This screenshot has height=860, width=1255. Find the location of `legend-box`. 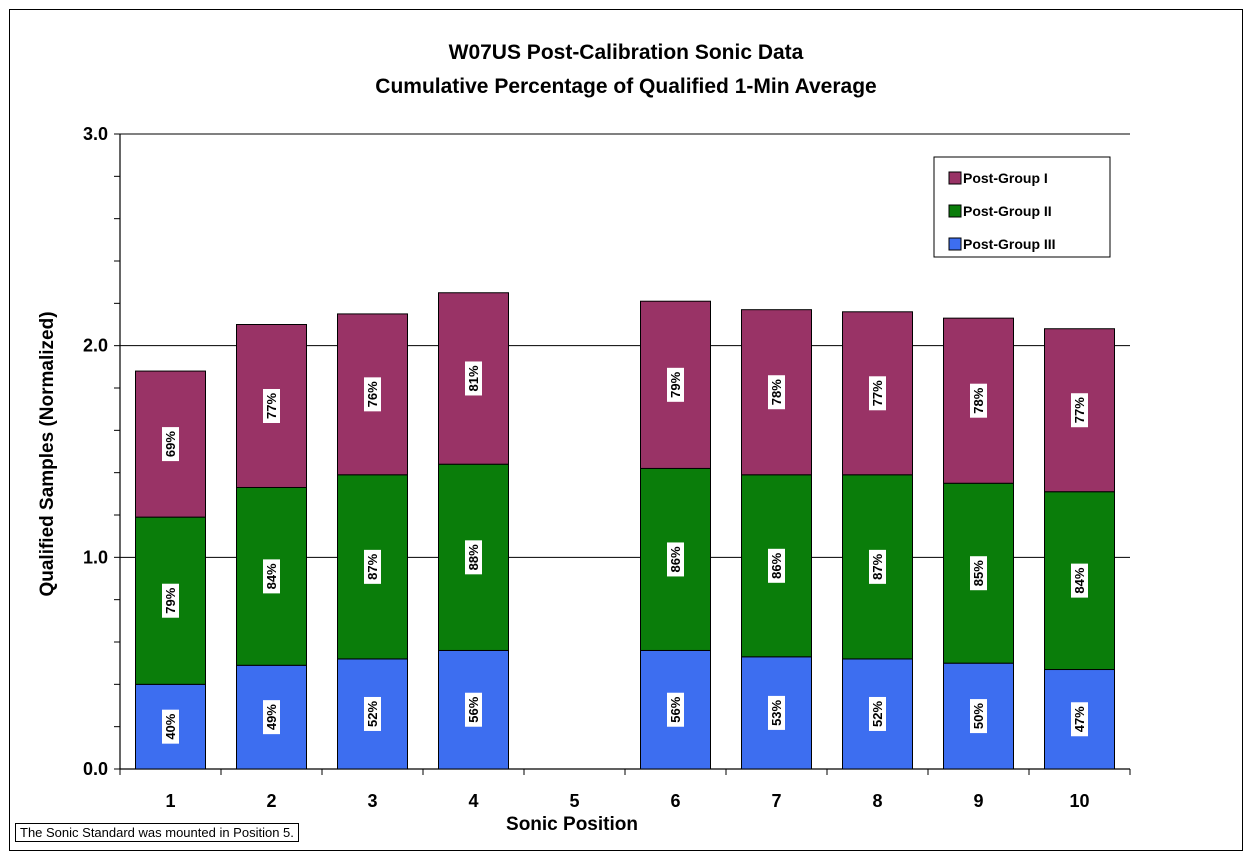

legend-box is located at coordinates (1022, 207).